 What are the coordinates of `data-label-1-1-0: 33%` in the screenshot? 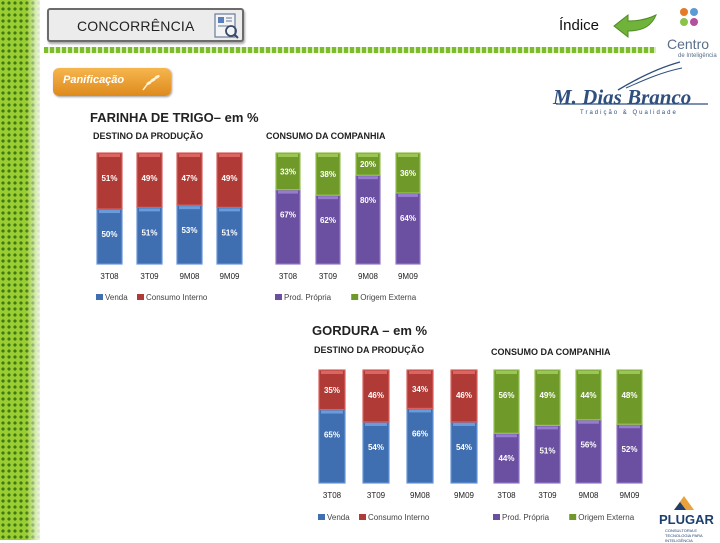 It's located at (288, 171).